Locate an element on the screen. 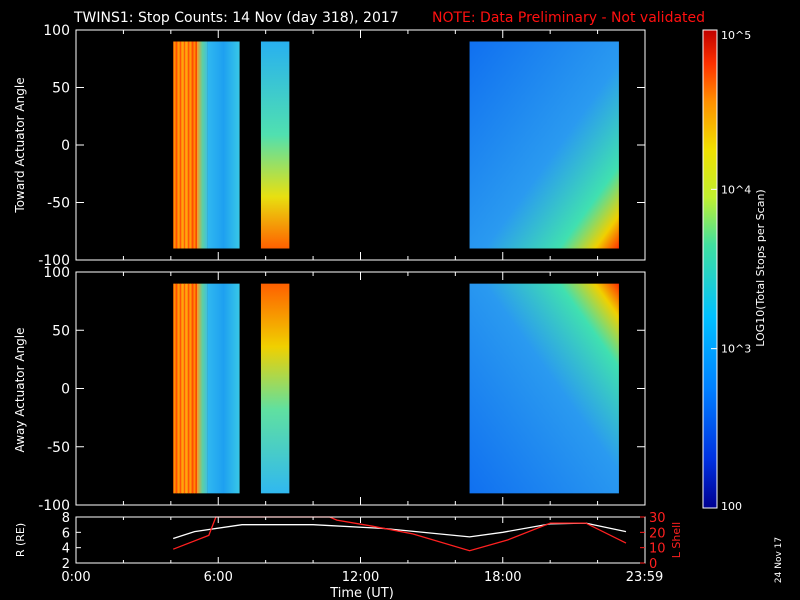 This screenshot has height=600, width=800. x-tick-label: 0:00 is located at coordinates (75, 577).